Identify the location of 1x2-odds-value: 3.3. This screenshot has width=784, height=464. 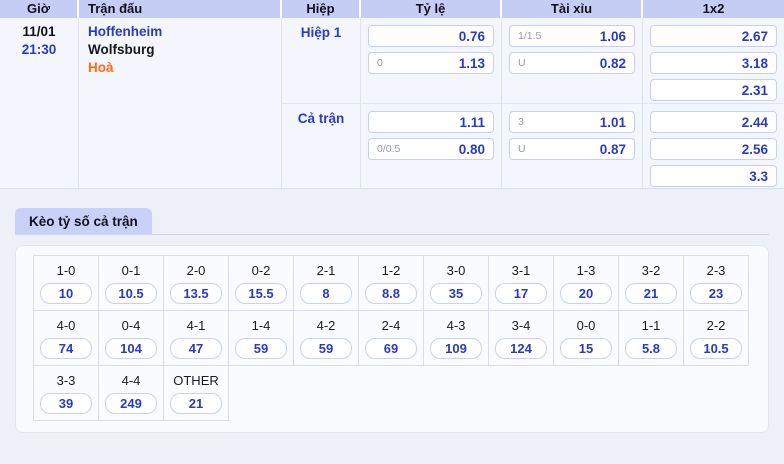
(758, 176).